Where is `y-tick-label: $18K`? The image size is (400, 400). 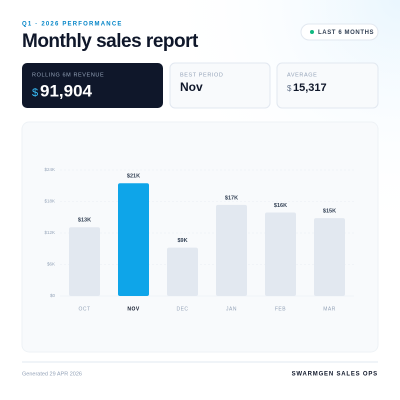 y-tick-label: $18K is located at coordinates (49, 201).